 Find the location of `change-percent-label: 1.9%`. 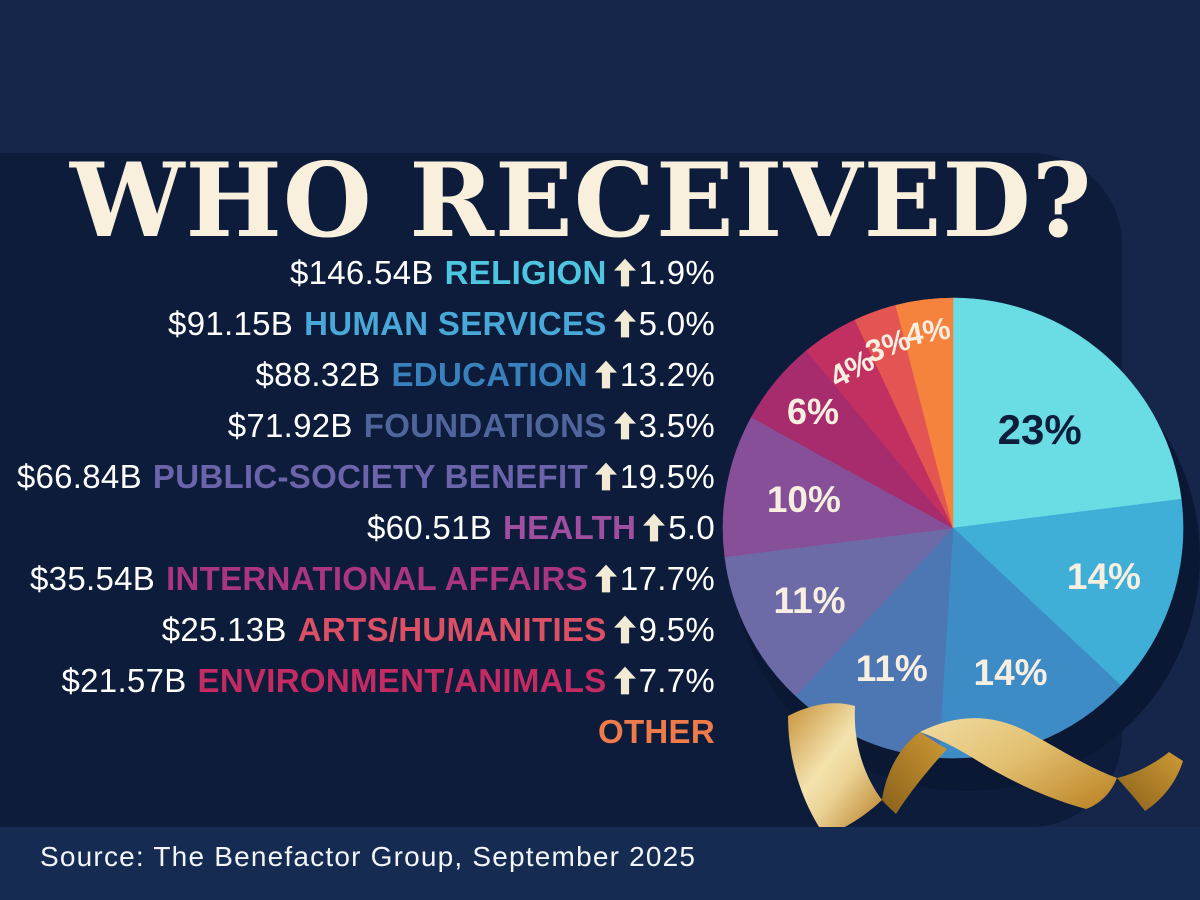

change-percent-label: 1.9% is located at coordinates (676, 272).